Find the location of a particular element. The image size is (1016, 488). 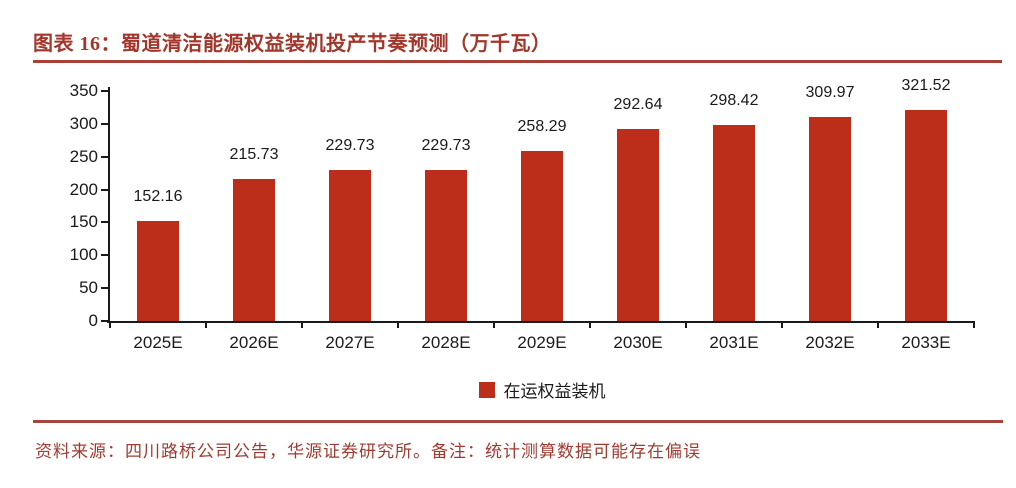

bar-value-label: 309.97 is located at coordinates (830, 93).